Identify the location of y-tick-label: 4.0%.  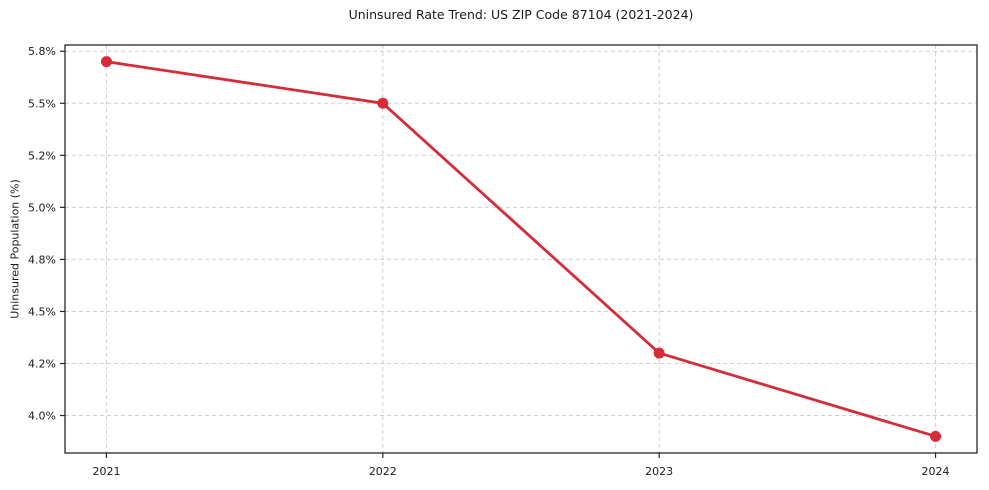
(42, 416).